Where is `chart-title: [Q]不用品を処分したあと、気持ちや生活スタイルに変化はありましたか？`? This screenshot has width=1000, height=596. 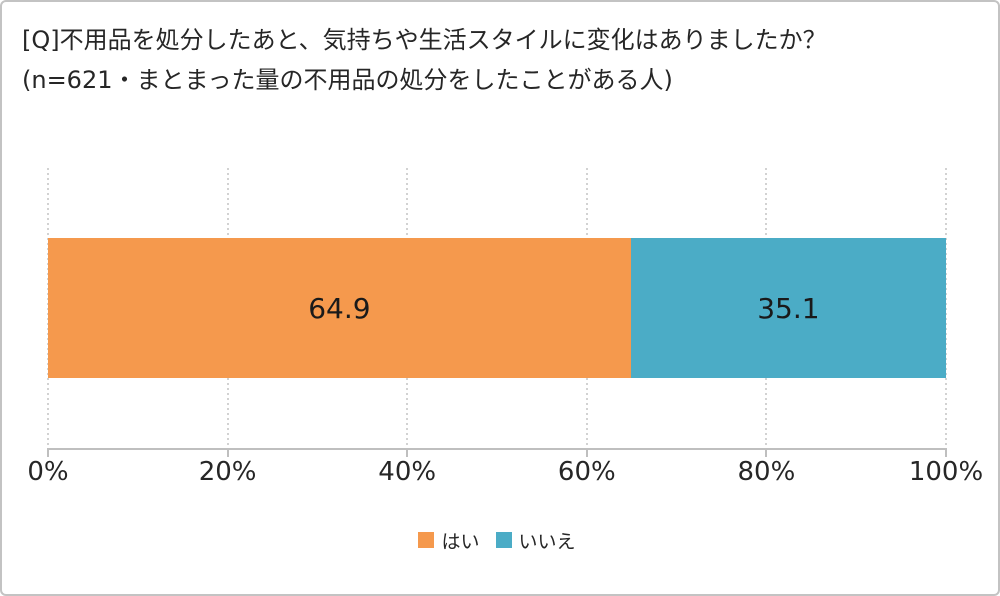 chart-title: [Q]不用品を処分したあと、気持ちや生活スタイルに変化はありましたか？ is located at coordinates (424, 40).